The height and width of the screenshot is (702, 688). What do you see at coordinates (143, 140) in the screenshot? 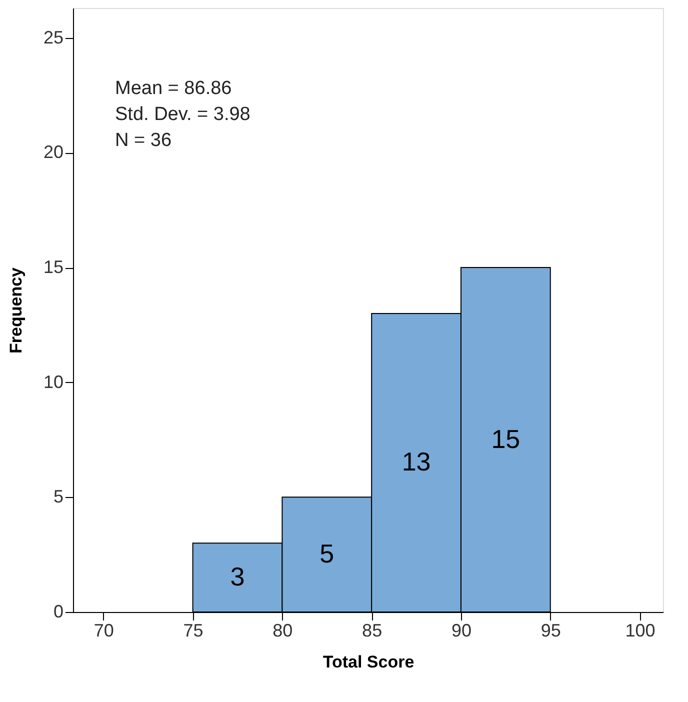
I see `annotation: N = 36` at bounding box center [143, 140].